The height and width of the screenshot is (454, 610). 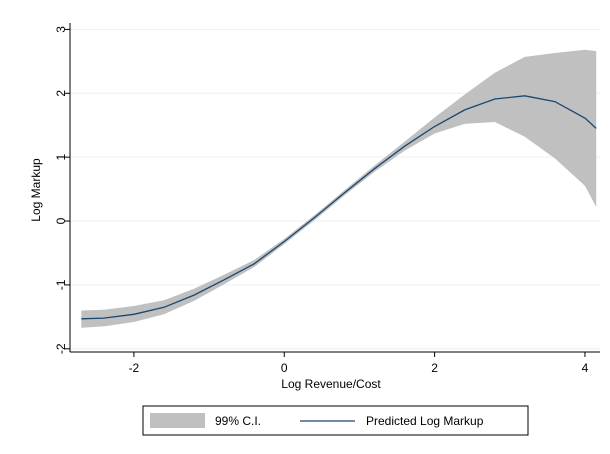 What do you see at coordinates (177, 420) in the screenshot?
I see `legend-band-swatch` at bounding box center [177, 420].